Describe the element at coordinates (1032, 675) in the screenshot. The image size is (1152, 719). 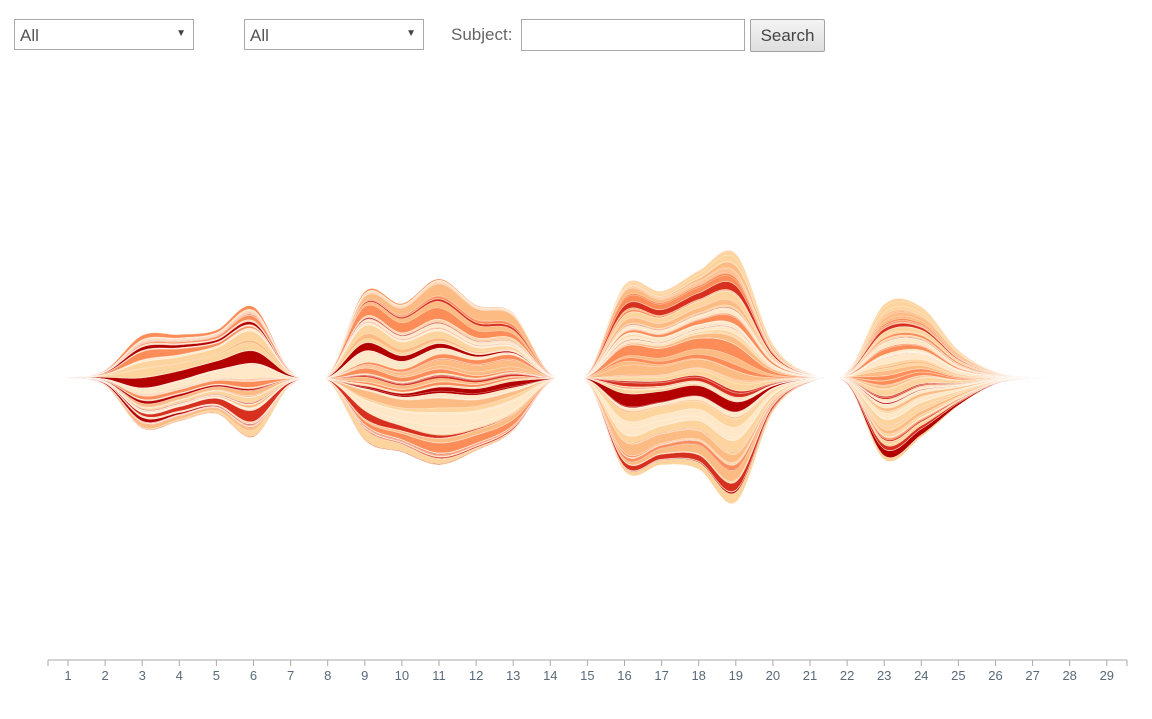
I see `x-tick-label: 27` at that location.